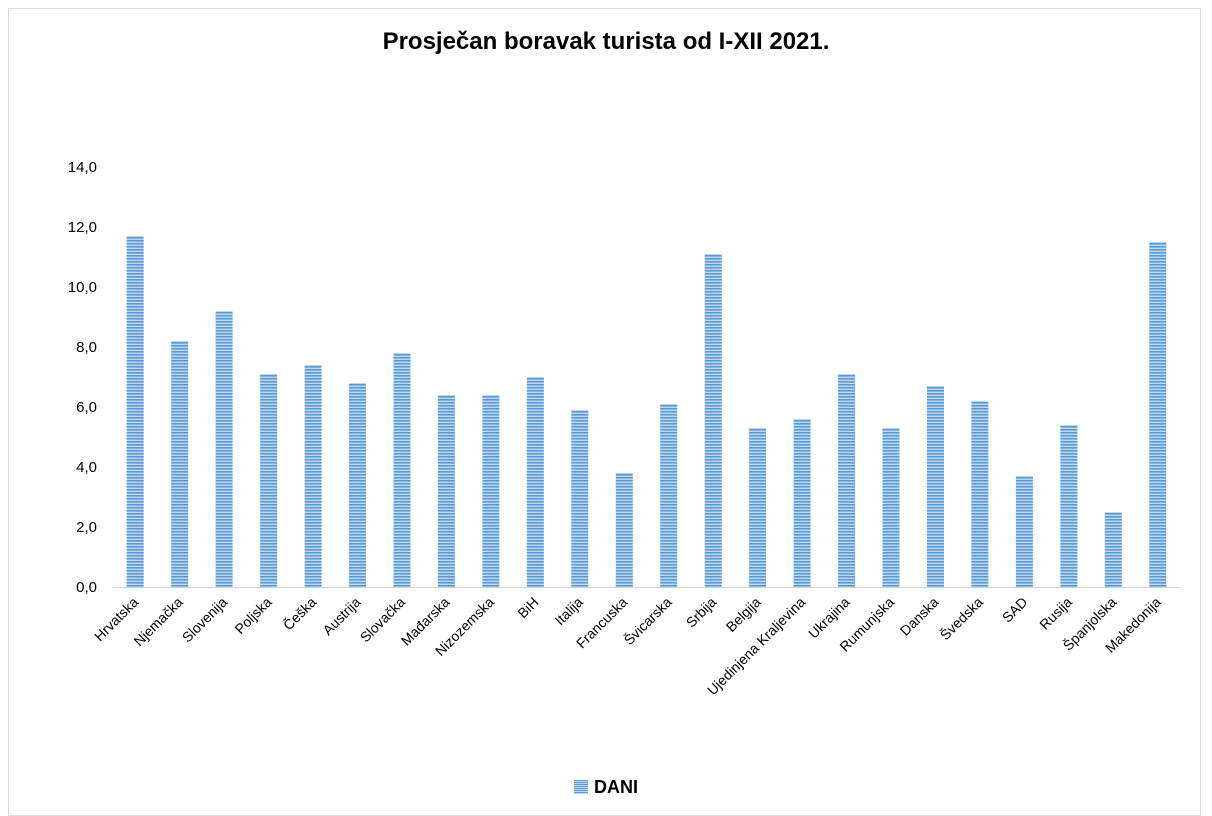 This screenshot has width=1212, height=816. I want to click on x-tick-label: SAD, so click(1015, 610).